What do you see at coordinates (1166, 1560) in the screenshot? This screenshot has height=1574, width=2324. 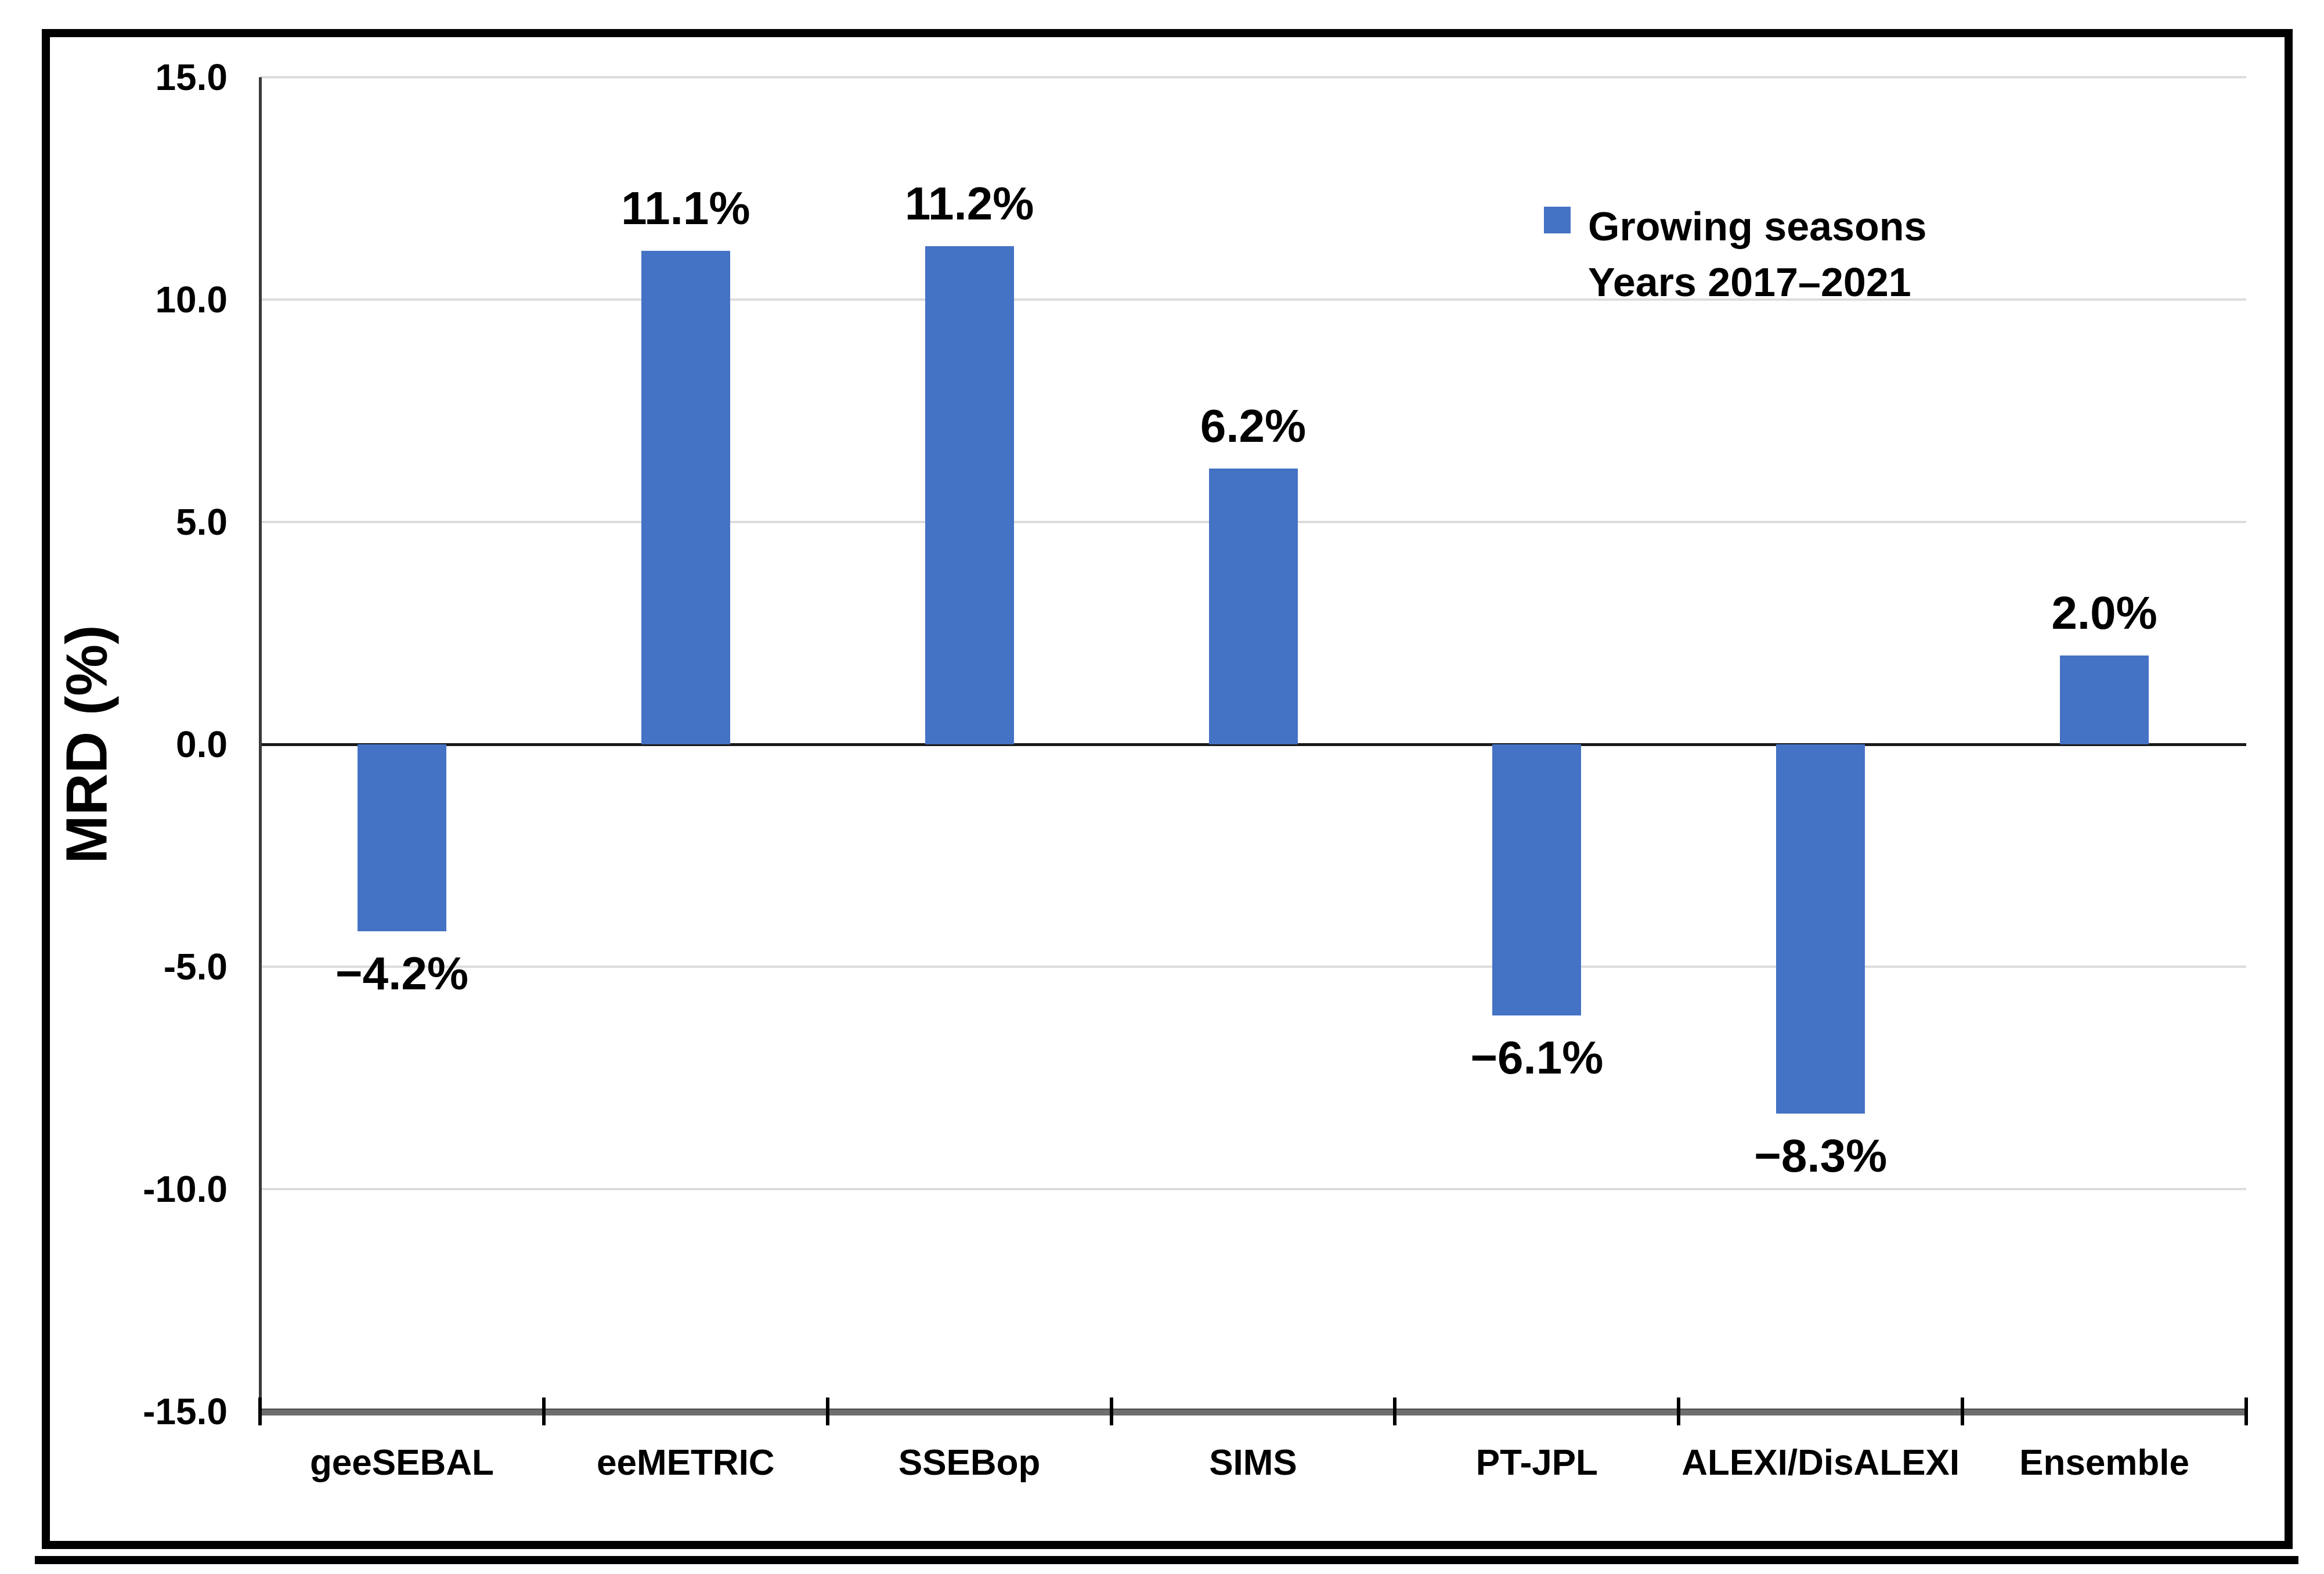 I see `figure-bottom-rule` at bounding box center [1166, 1560].